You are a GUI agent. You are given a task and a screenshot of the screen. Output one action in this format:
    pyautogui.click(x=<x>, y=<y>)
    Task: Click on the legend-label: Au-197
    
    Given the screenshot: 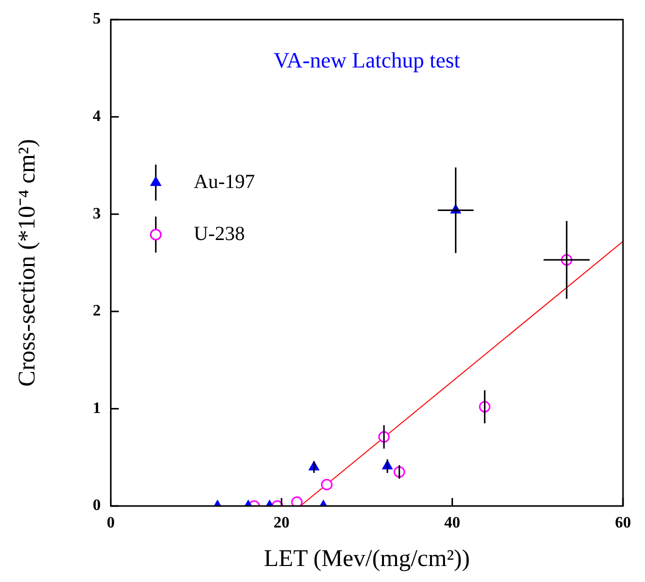 What is the action you would take?
    pyautogui.click(x=224, y=181)
    